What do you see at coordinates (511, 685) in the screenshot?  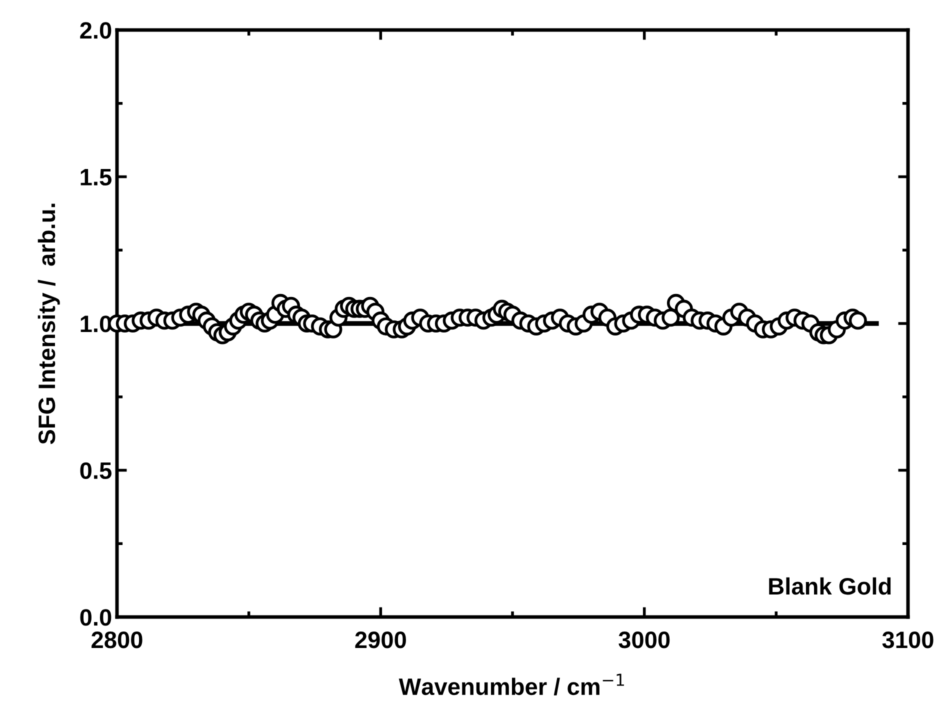 I see `x-axis-title: Wavenumber / cm$^{−1}$` at bounding box center [511, 685].